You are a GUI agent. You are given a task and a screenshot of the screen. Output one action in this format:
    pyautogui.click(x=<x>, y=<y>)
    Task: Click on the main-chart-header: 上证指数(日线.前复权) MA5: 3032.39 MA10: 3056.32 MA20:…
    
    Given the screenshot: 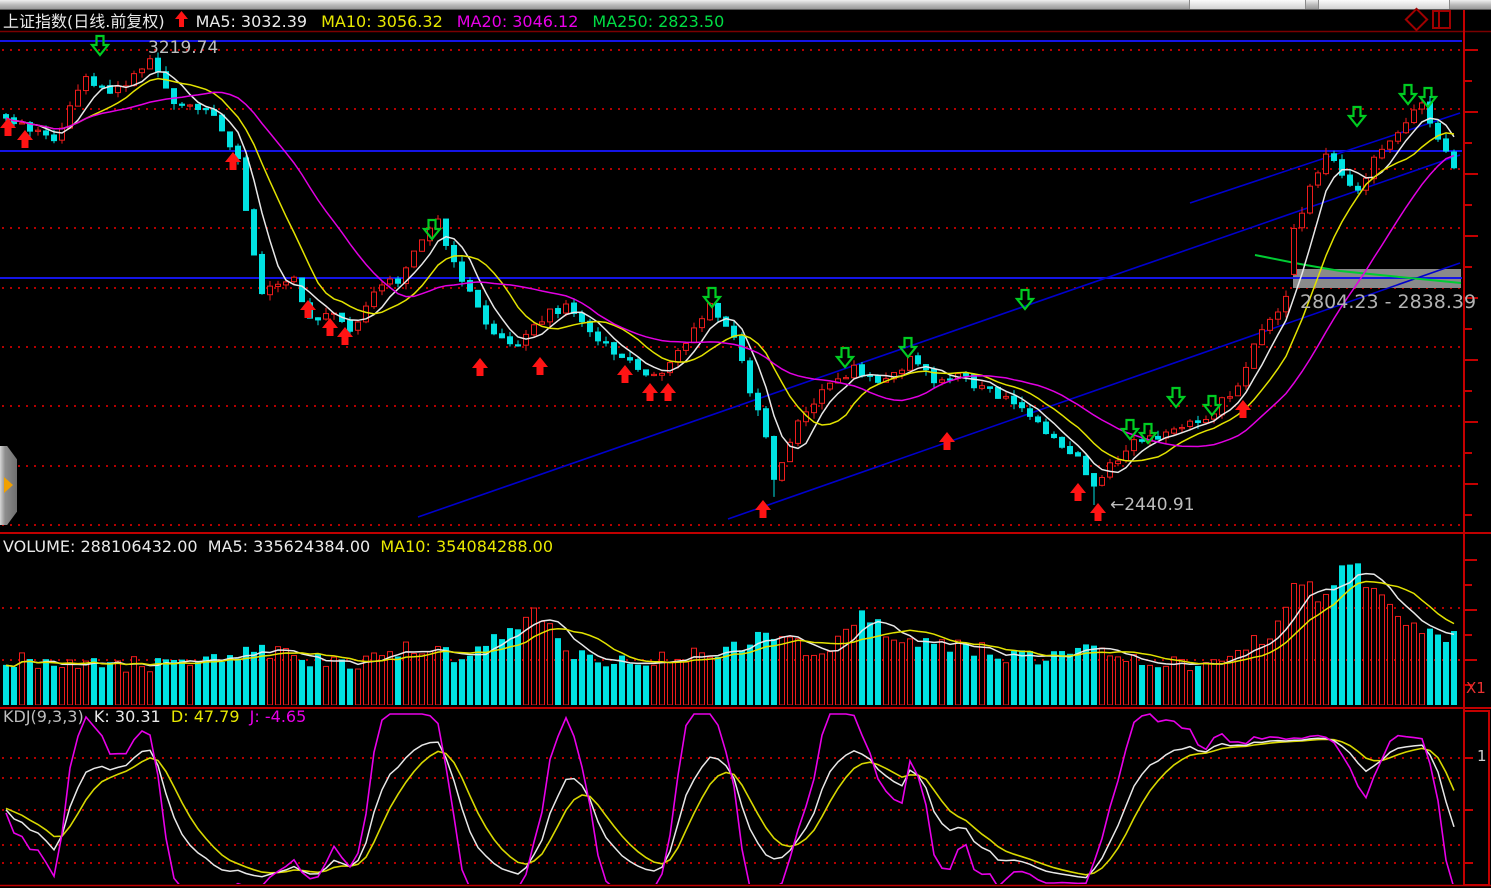 What is the action you would take?
    pyautogui.click(x=370, y=21)
    